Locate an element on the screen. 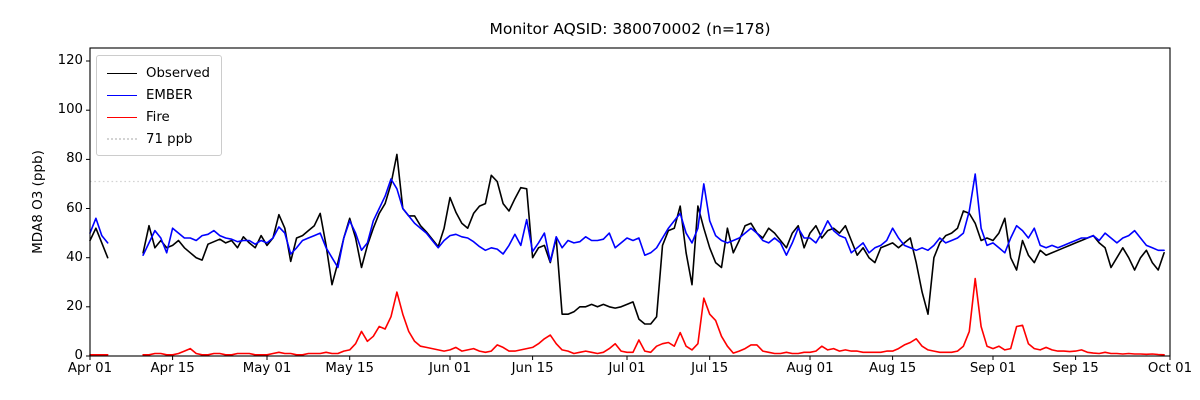 The image size is (1200, 400). legend-item-observed: Observed is located at coordinates (158, 73).